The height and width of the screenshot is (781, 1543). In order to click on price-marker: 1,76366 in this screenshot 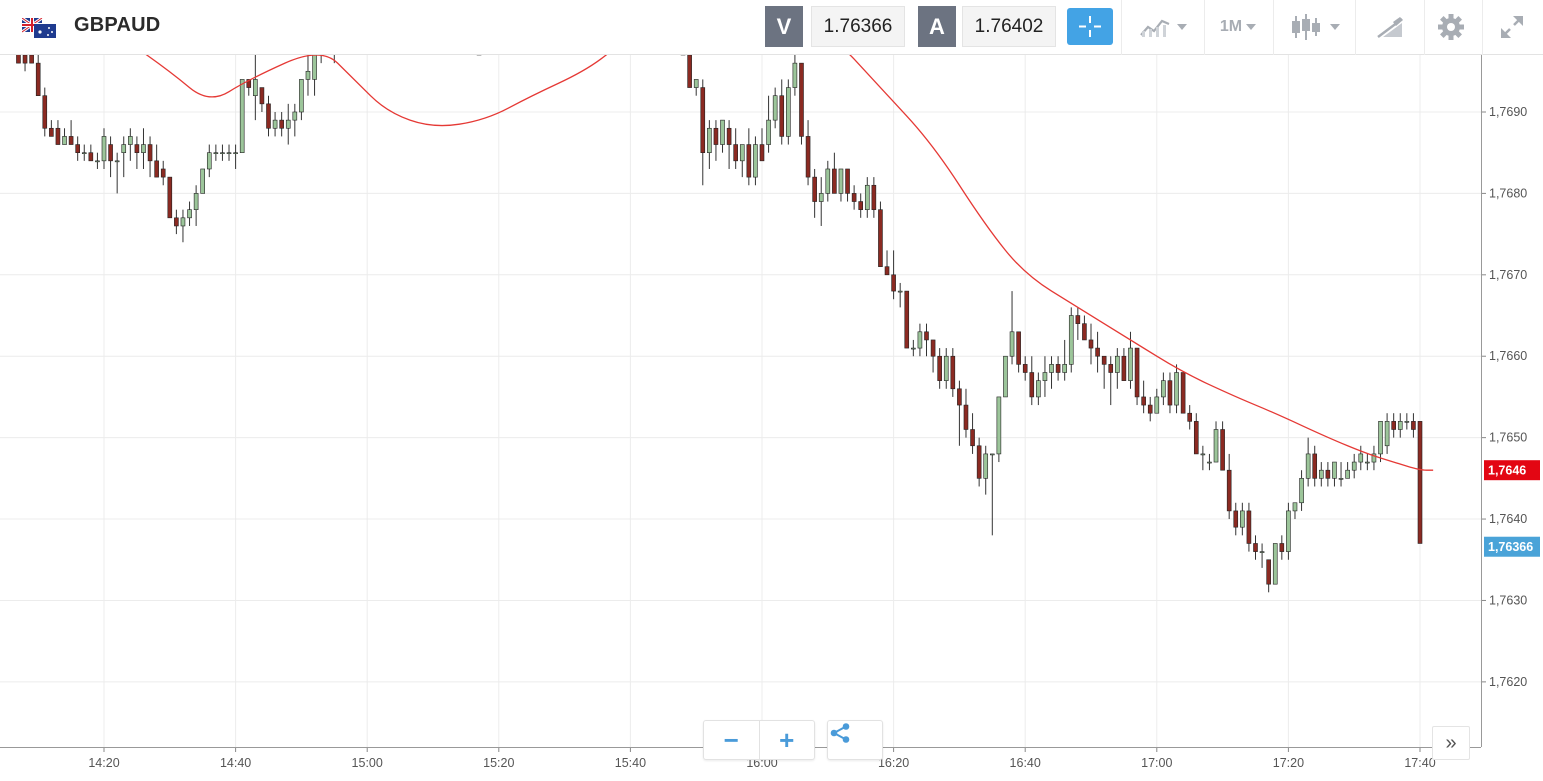, I will do `click(1512, 546)`.